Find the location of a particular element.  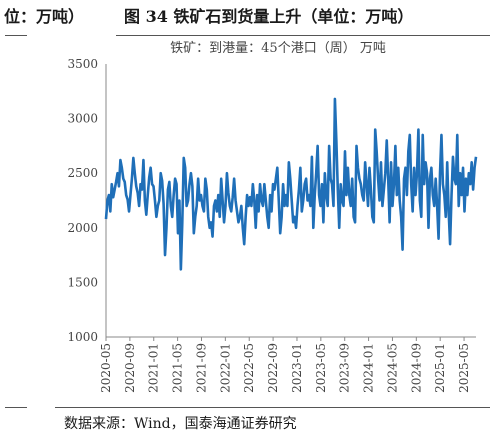

x-tick-label: 2022-01 is located at coordinates (225, 368).